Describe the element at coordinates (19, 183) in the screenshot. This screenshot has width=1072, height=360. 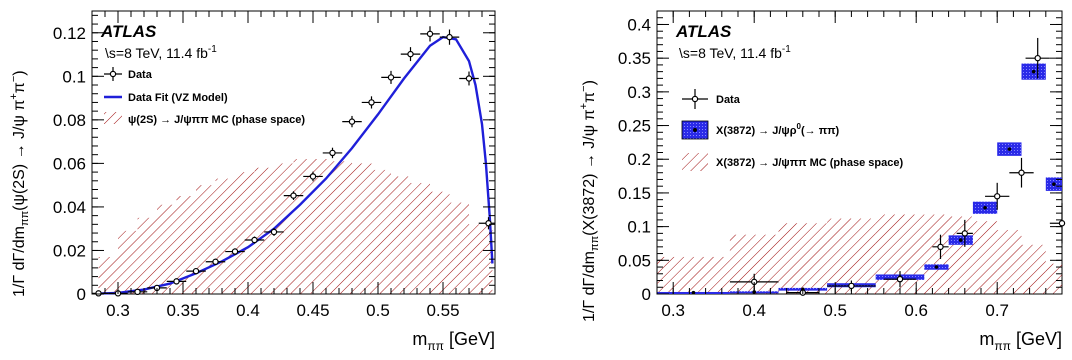
I see `left-y-axis-label: 1/Γ dΓ/dmππ(ψ(2S) → J/ψ π+π−)` at that location.